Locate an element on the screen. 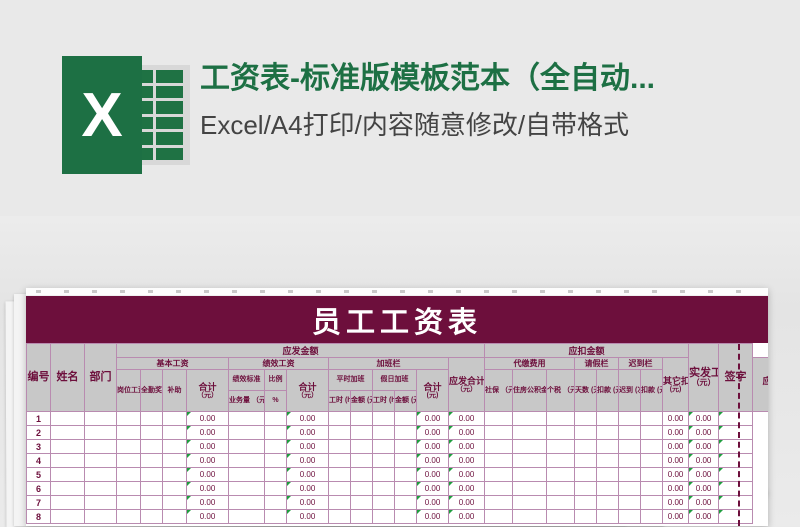 The width and height of the screenshot is (800, 527). row-index: 6 is located at coordinates (38, 488).